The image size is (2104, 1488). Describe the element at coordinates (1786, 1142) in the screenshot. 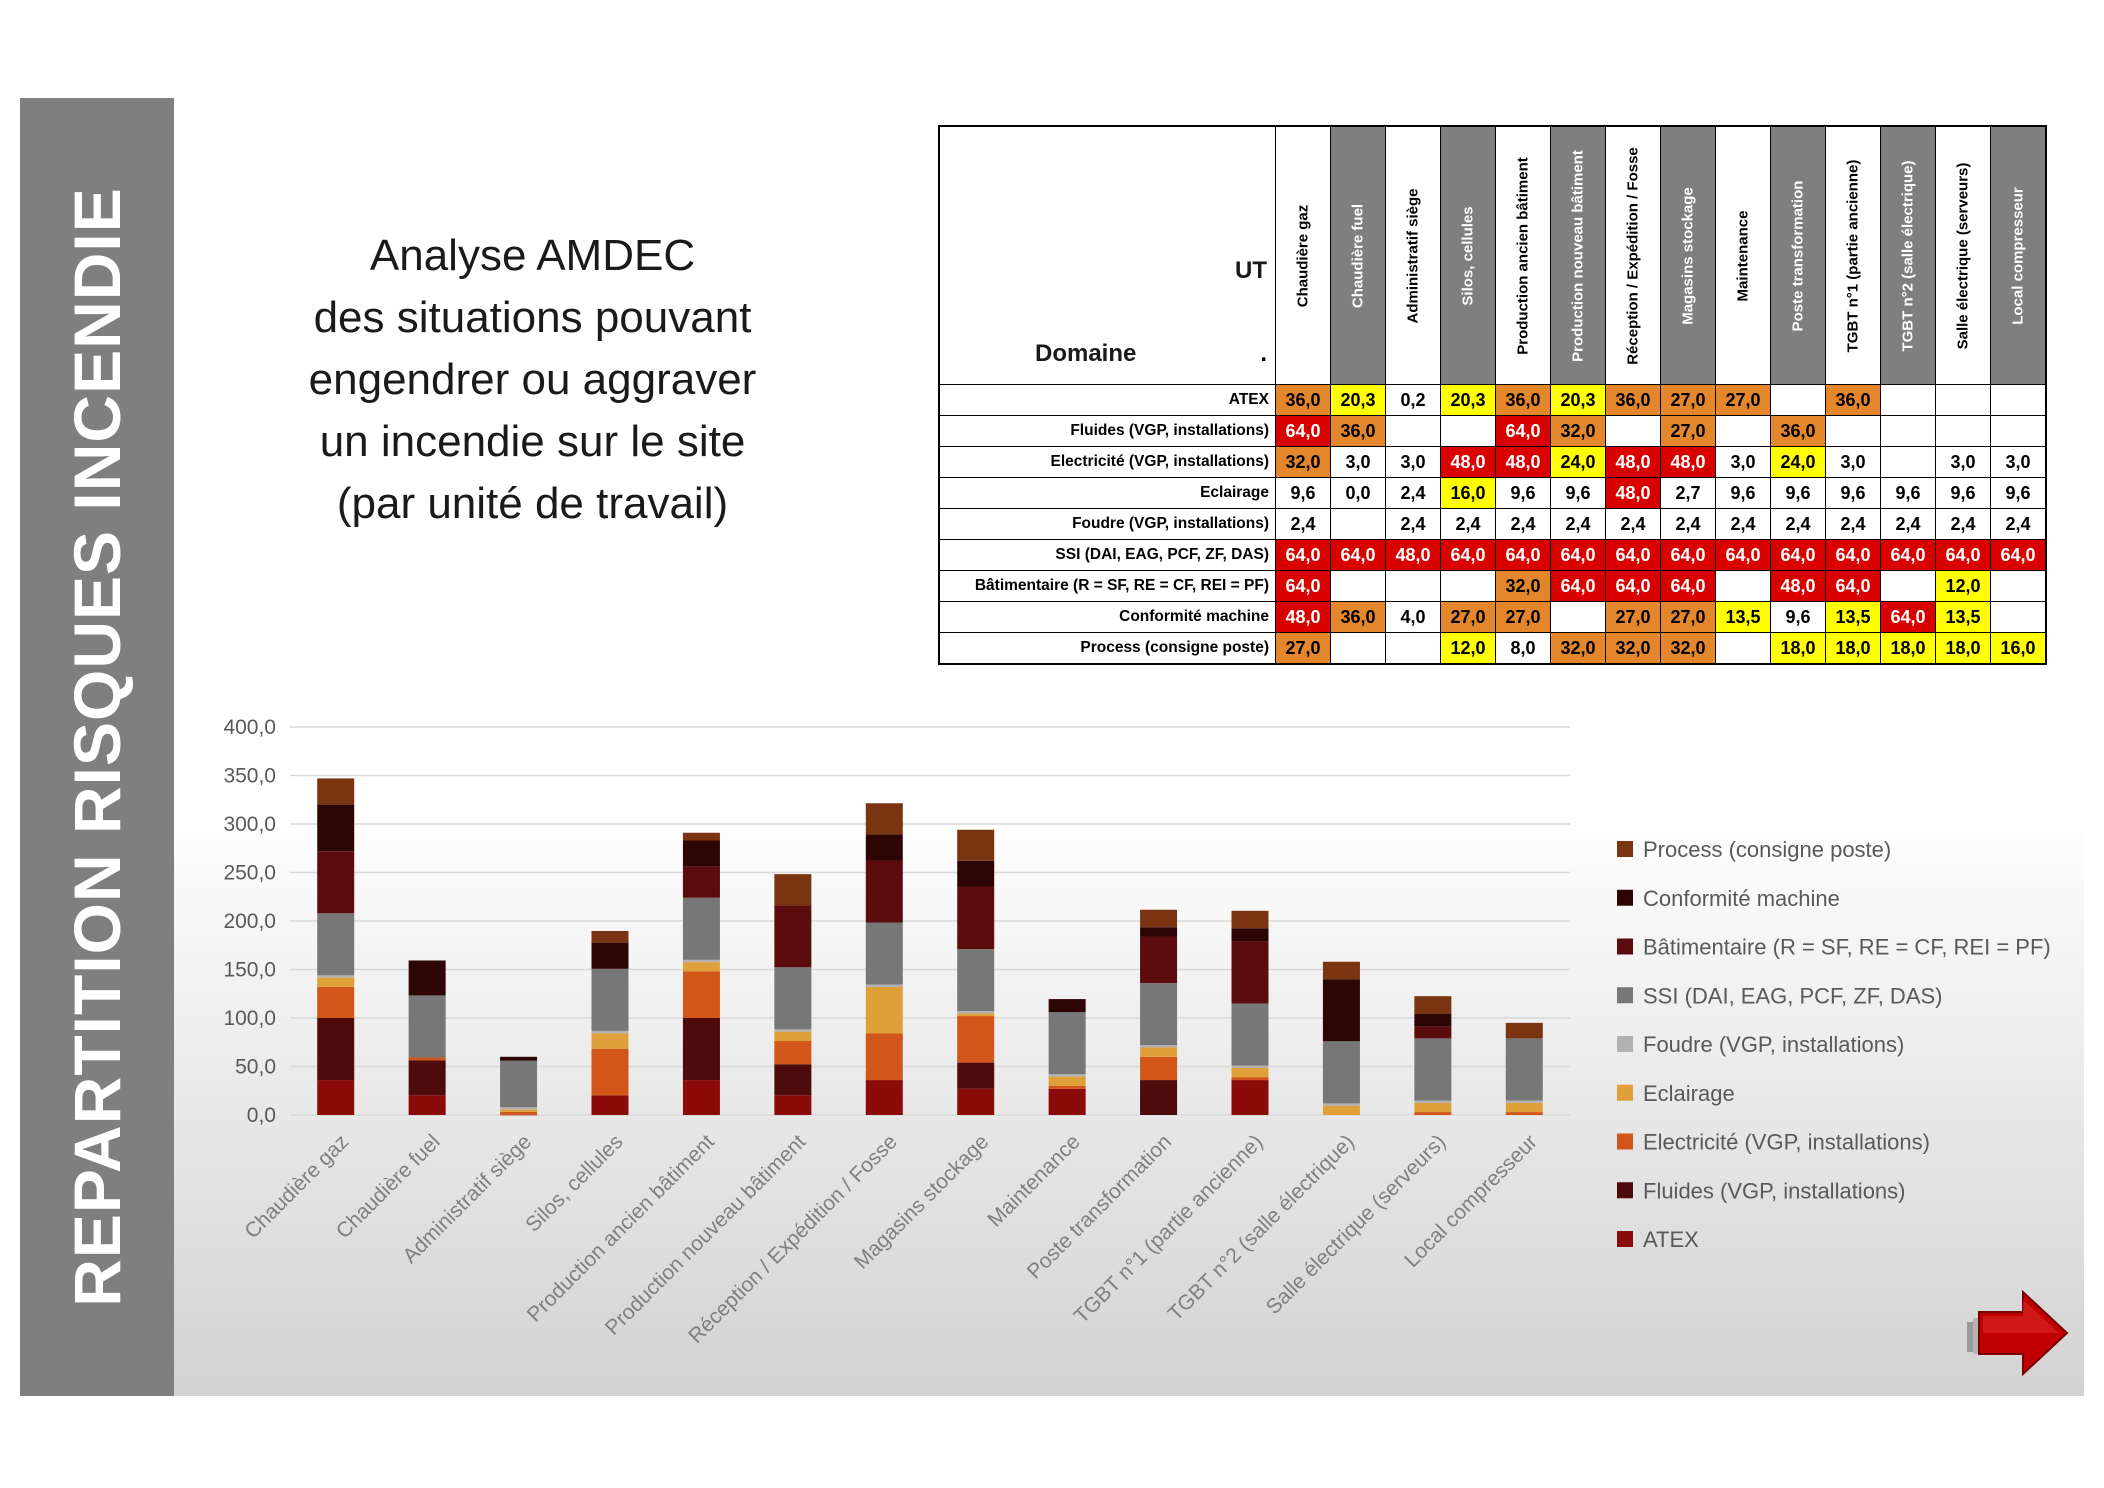

I see `legend-label: Electricité (VGP, installations)` at that location.